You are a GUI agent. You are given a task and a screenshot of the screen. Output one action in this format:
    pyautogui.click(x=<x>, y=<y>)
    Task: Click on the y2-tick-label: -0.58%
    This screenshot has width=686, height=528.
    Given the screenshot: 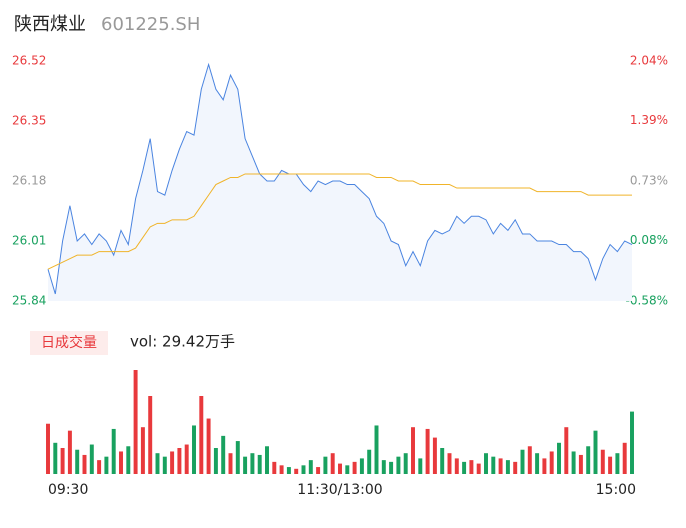 What is the action you would take?
    pyautogui.click(x=647, y=301)
    